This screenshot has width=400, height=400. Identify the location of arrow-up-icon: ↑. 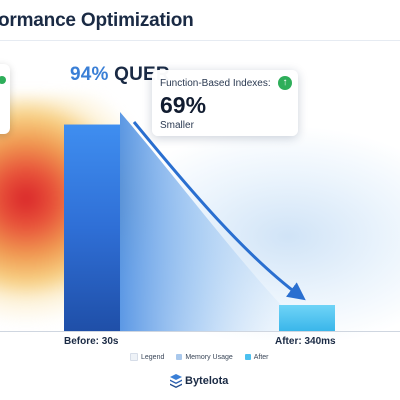
(285, 83).